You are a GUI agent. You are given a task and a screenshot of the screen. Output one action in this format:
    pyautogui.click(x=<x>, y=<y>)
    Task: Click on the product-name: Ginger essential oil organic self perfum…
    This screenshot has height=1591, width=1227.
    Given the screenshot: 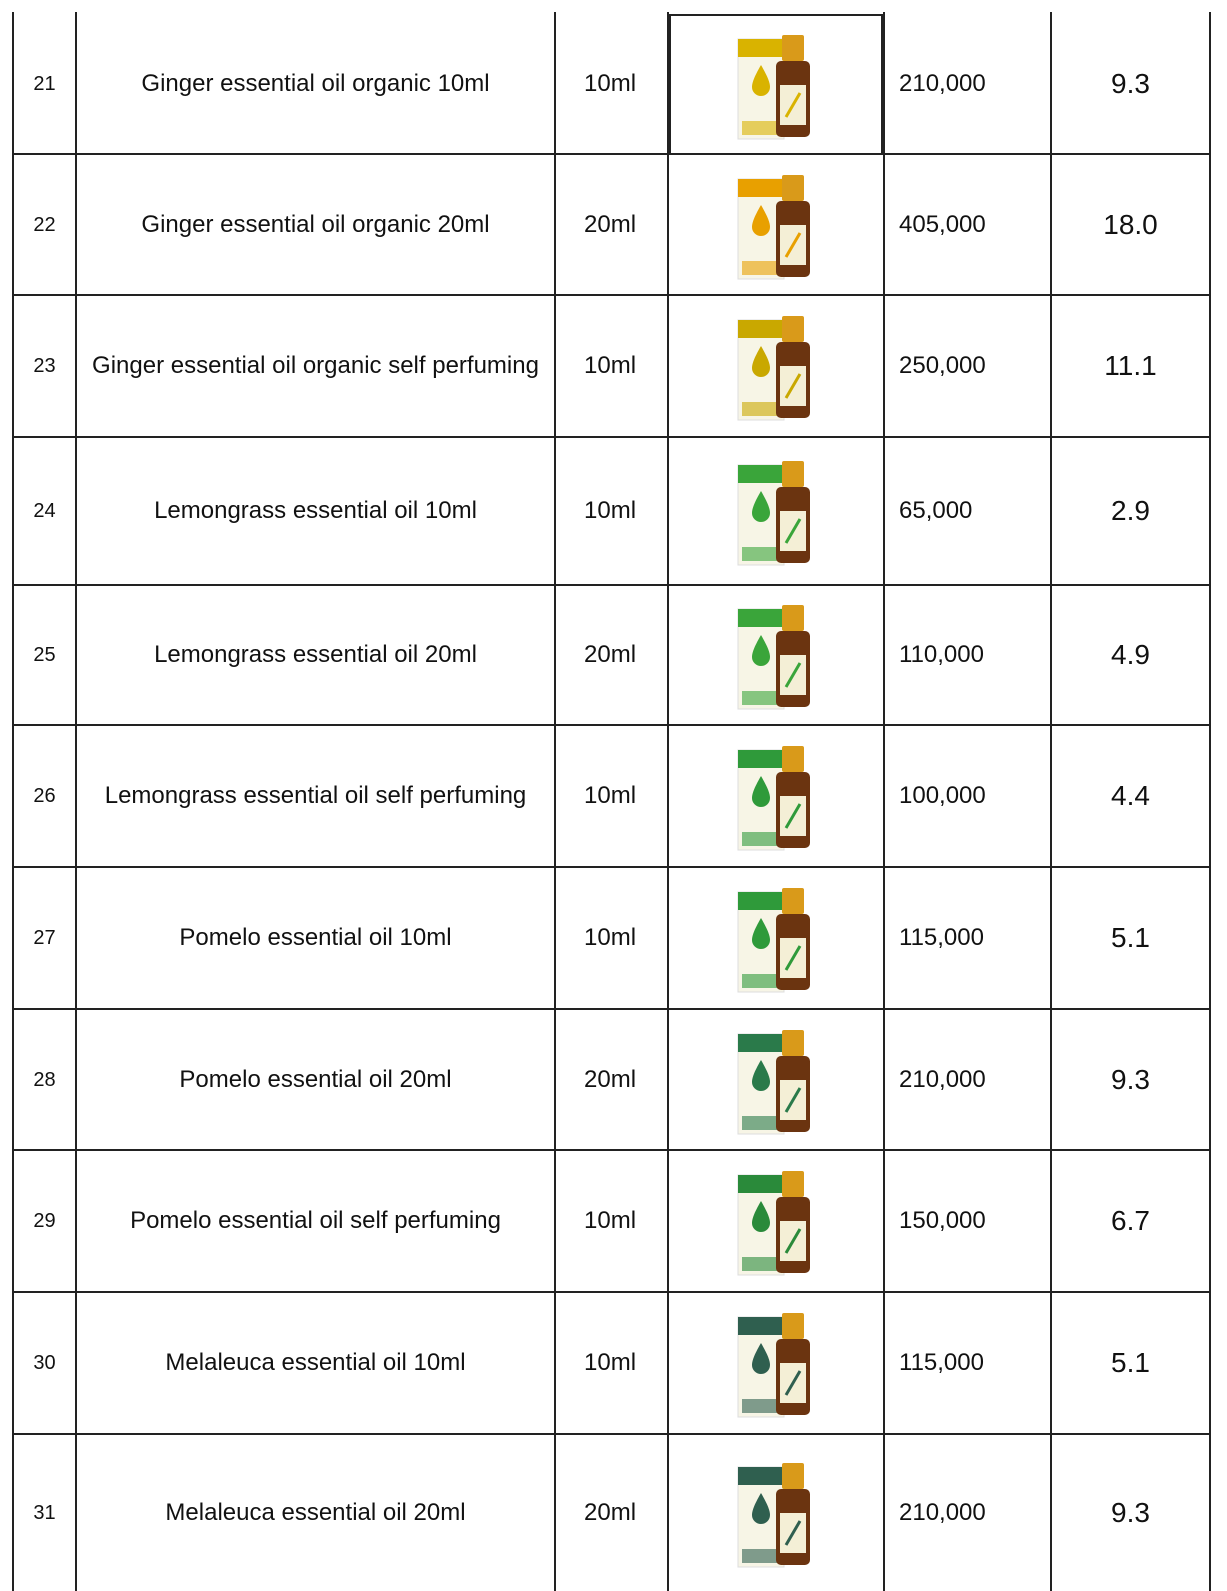 What is the action you would take?
    pyautogui.click(x=315, y=366)
    